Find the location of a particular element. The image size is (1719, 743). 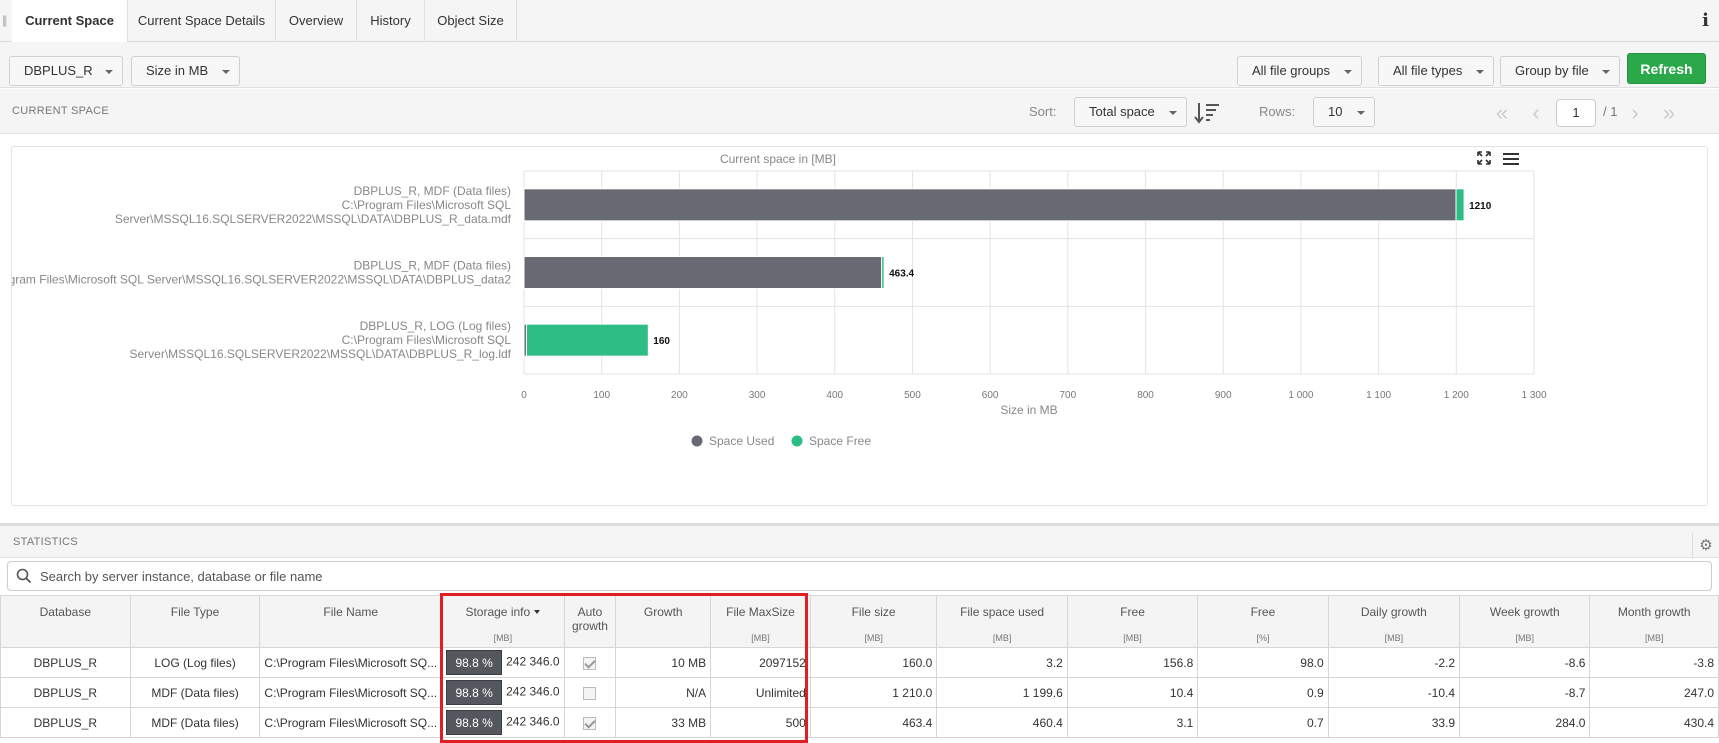

current-space-header is located at coordinates (859, 111).